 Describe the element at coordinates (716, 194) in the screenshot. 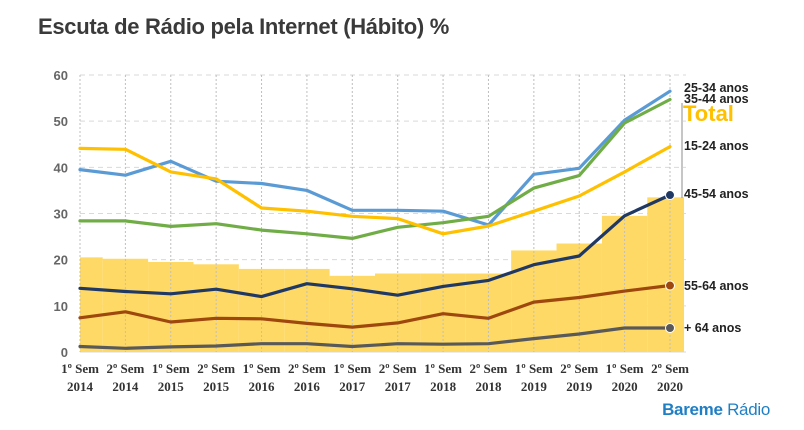

I see `series-label: 45-54 anos` at that location.